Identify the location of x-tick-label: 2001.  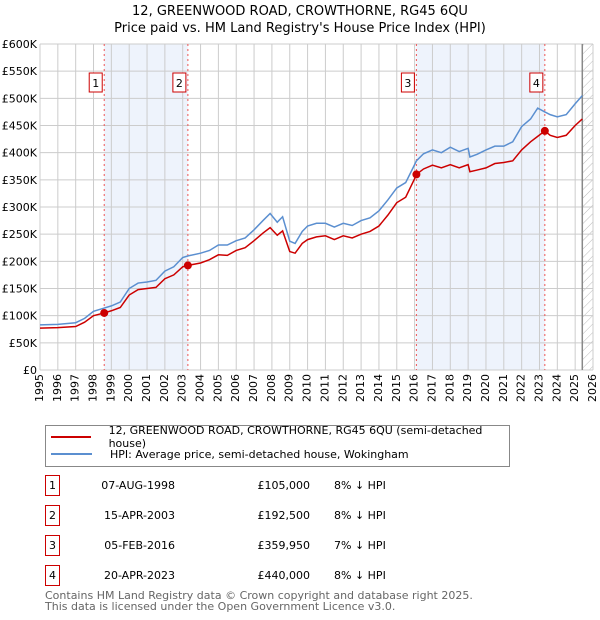
(146, 388).